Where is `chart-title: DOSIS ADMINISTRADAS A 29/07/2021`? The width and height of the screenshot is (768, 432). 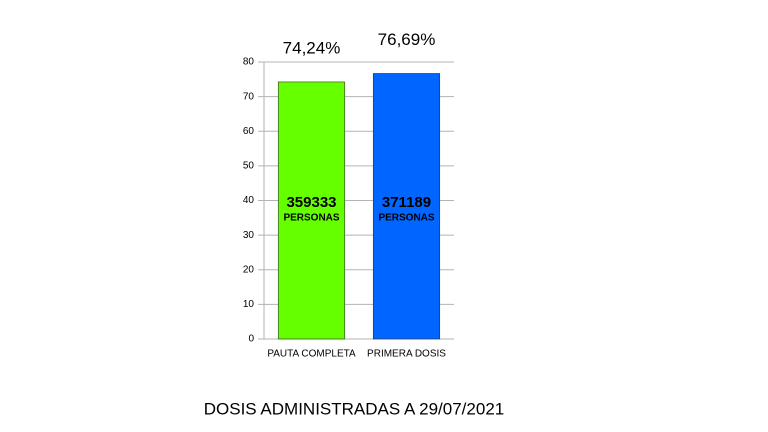 chart-title: DOSIS ADMINISTRADAS A 29/07/2021 is located at coordinates (354, 408).